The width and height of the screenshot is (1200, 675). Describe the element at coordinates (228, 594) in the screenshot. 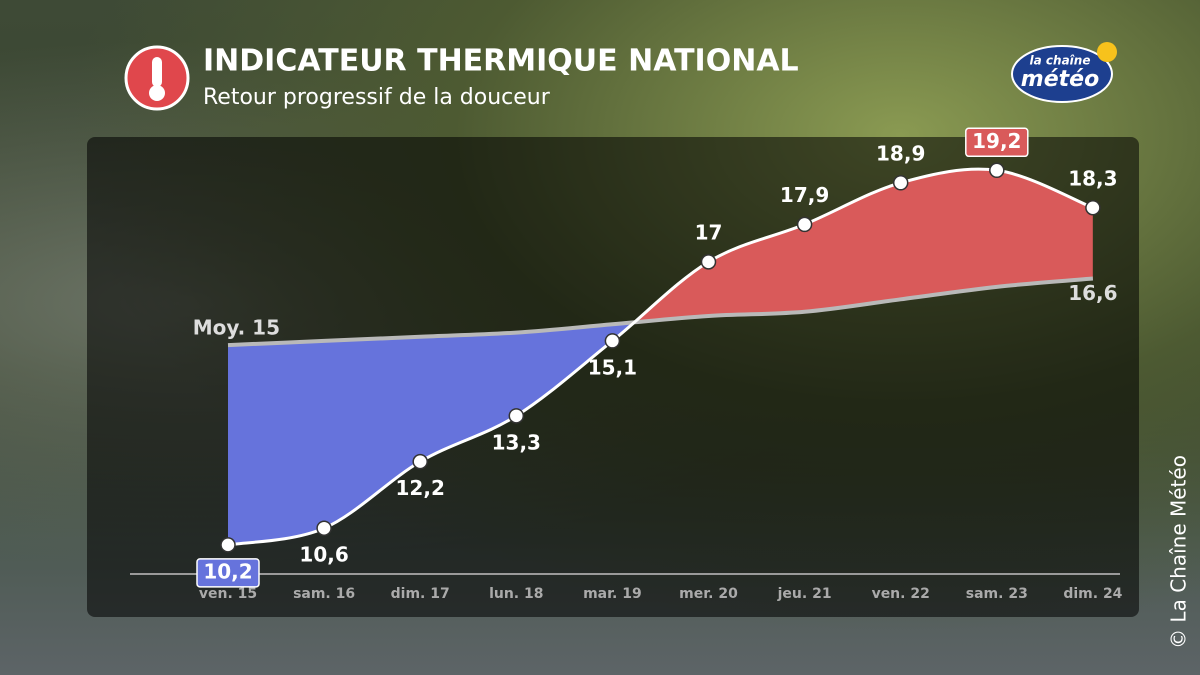

I see `x-tick-label: ven. 15` at that location.